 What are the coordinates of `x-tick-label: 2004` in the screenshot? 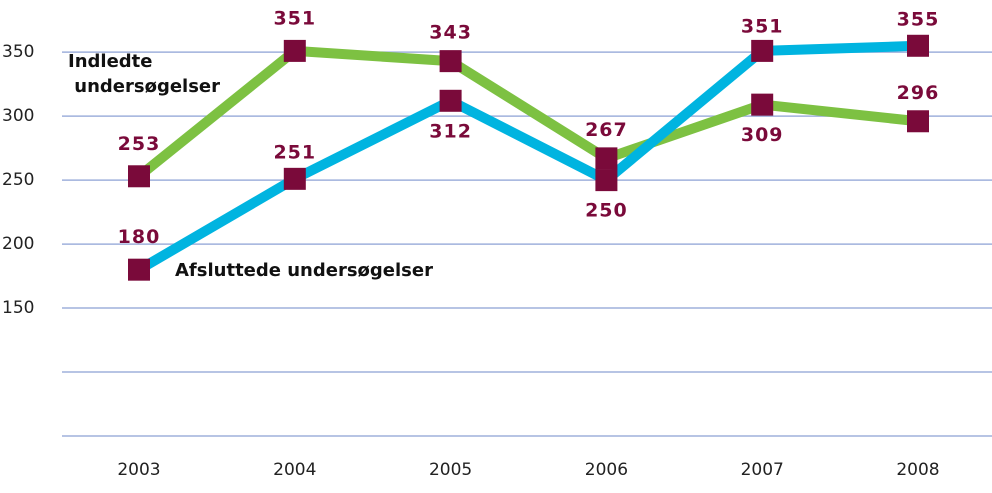 It's located at (294, 470).